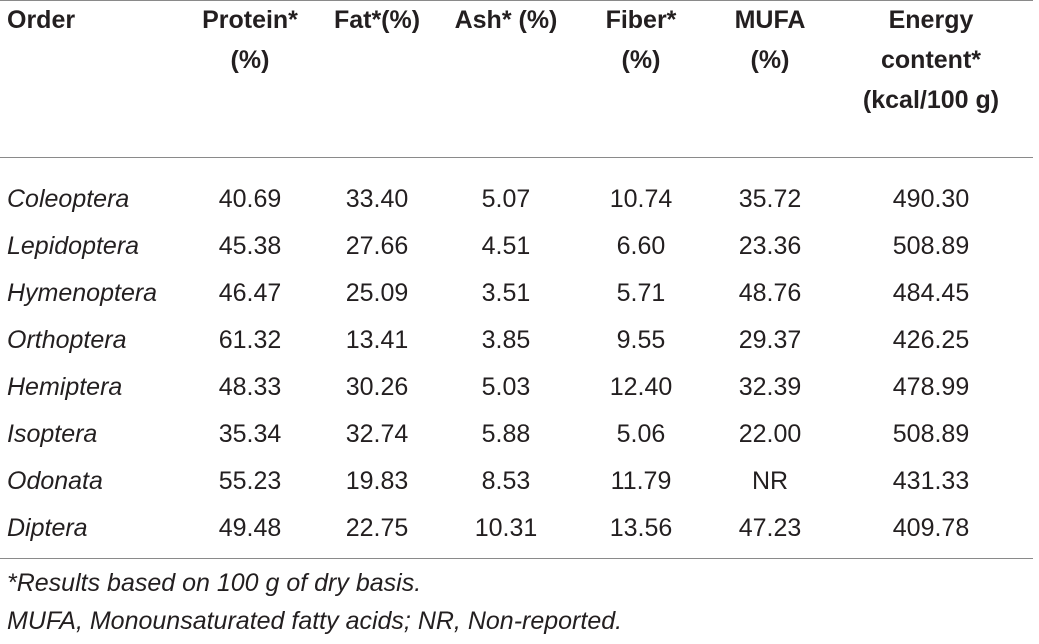 The height and width of the screenshot is (644, 1039). I want to click on energy-cell: 431.33, so click(931, 481).